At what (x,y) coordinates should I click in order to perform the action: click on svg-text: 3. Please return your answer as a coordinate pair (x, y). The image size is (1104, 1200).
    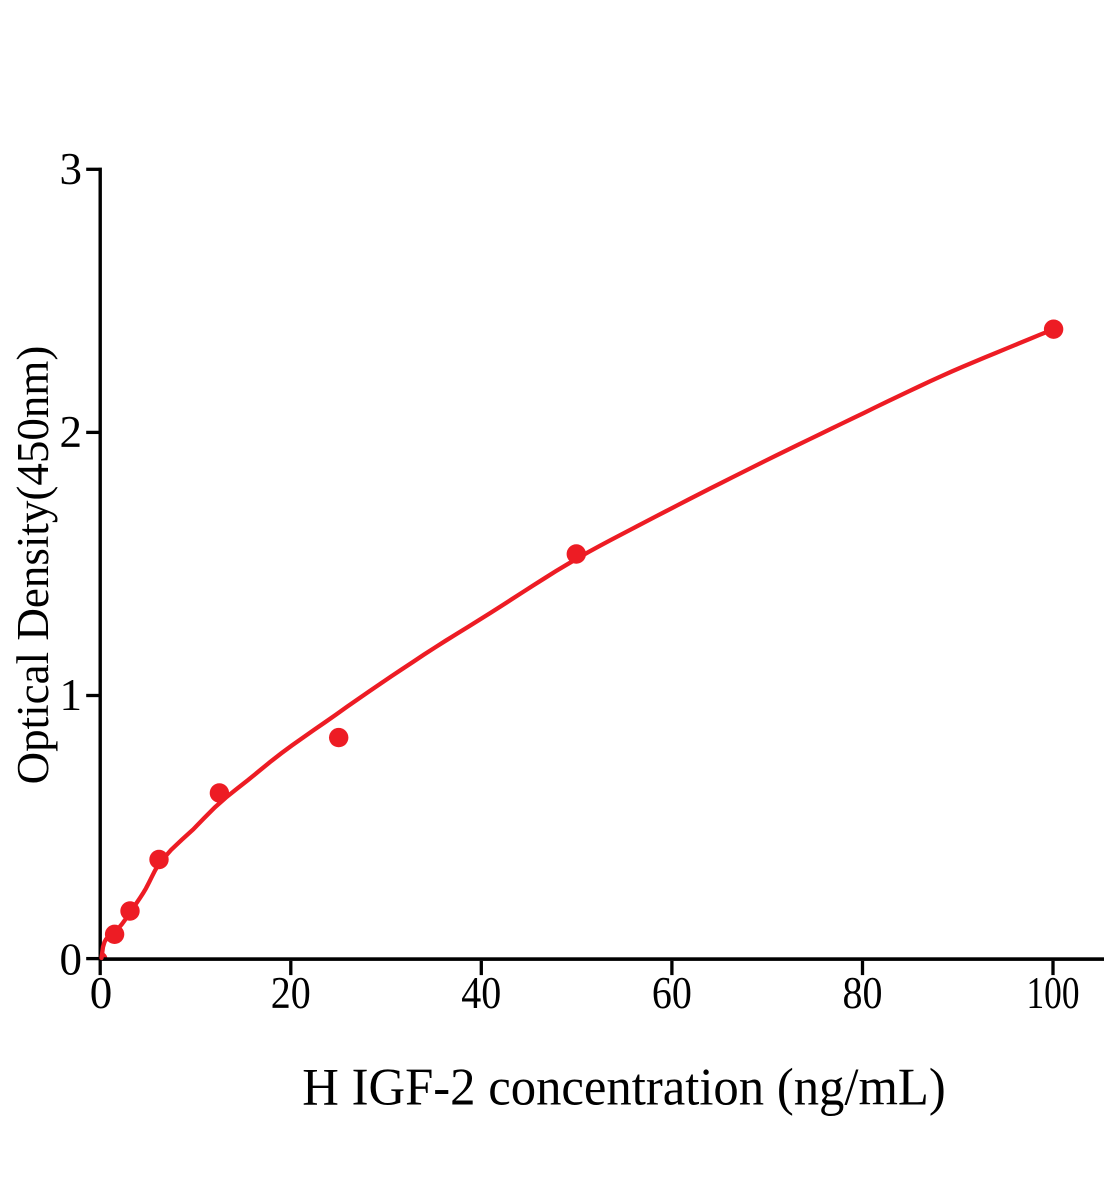
    Looking at the image, I should click on (71, 169).